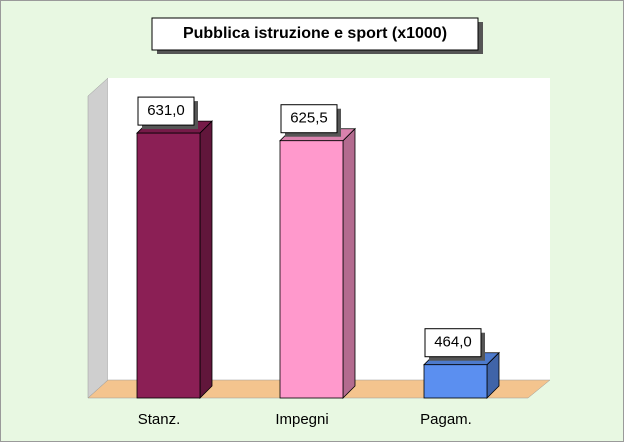  I want to click on value-label: 631,0, so click(166, 110).